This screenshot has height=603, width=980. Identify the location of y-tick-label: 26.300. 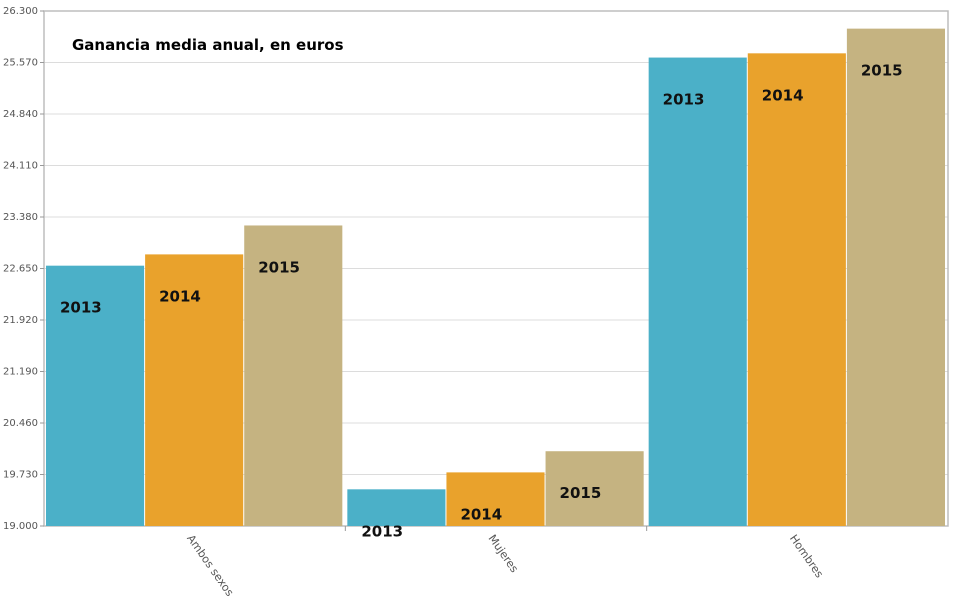
(20, 11).